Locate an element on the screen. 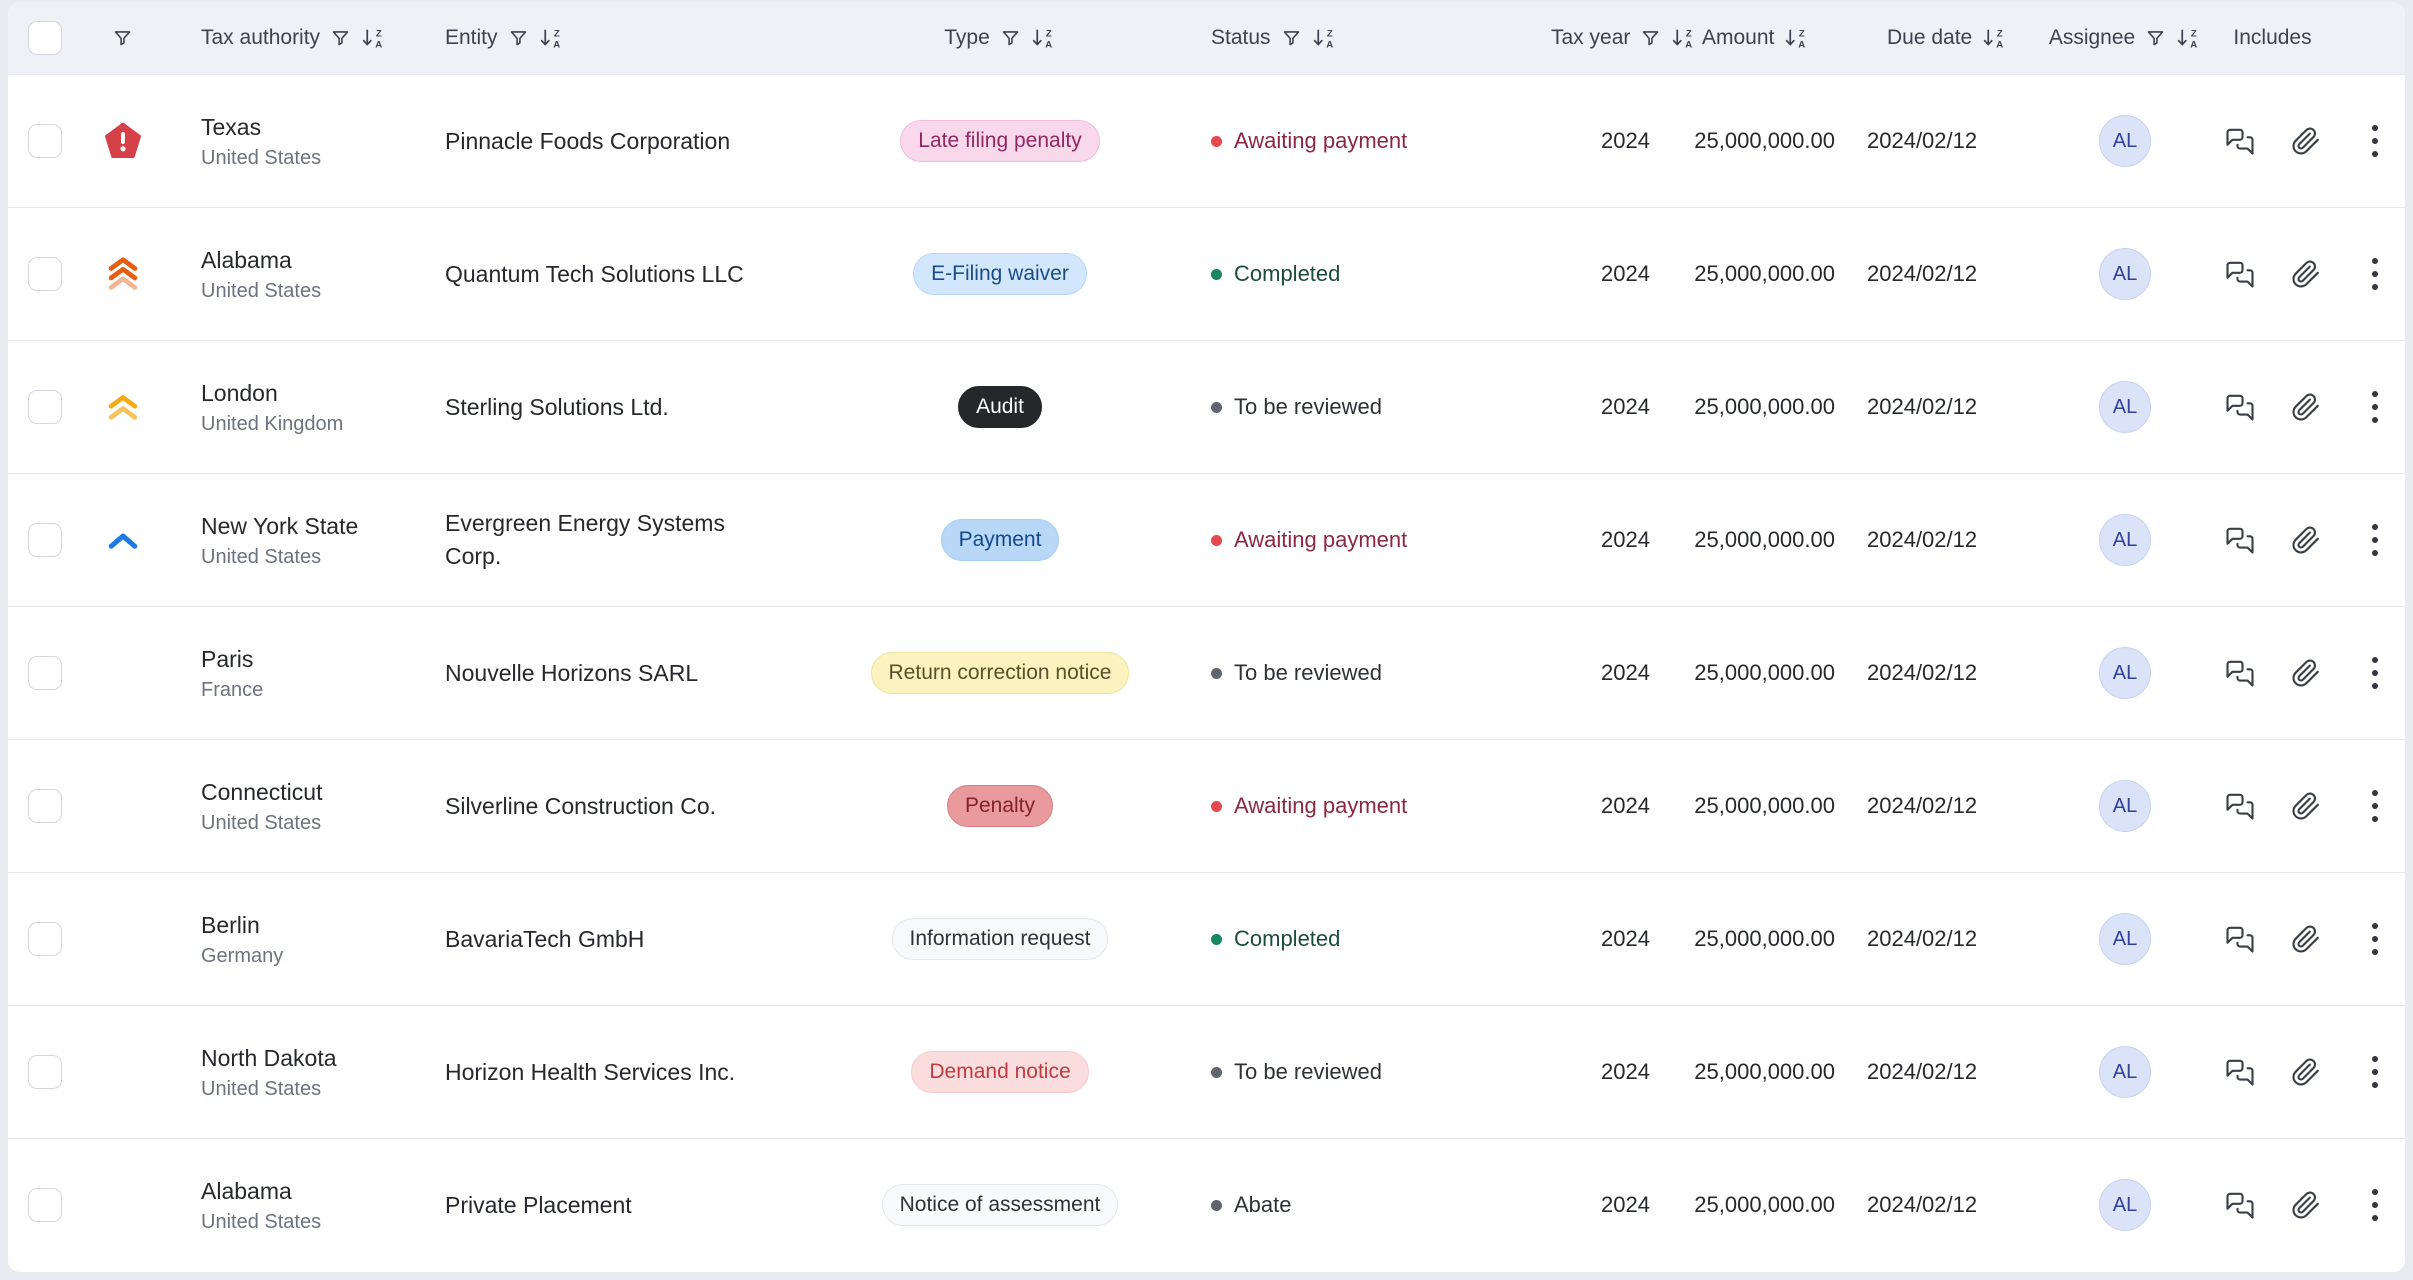  column-label: Includes is located at coordinates (2272, 37).